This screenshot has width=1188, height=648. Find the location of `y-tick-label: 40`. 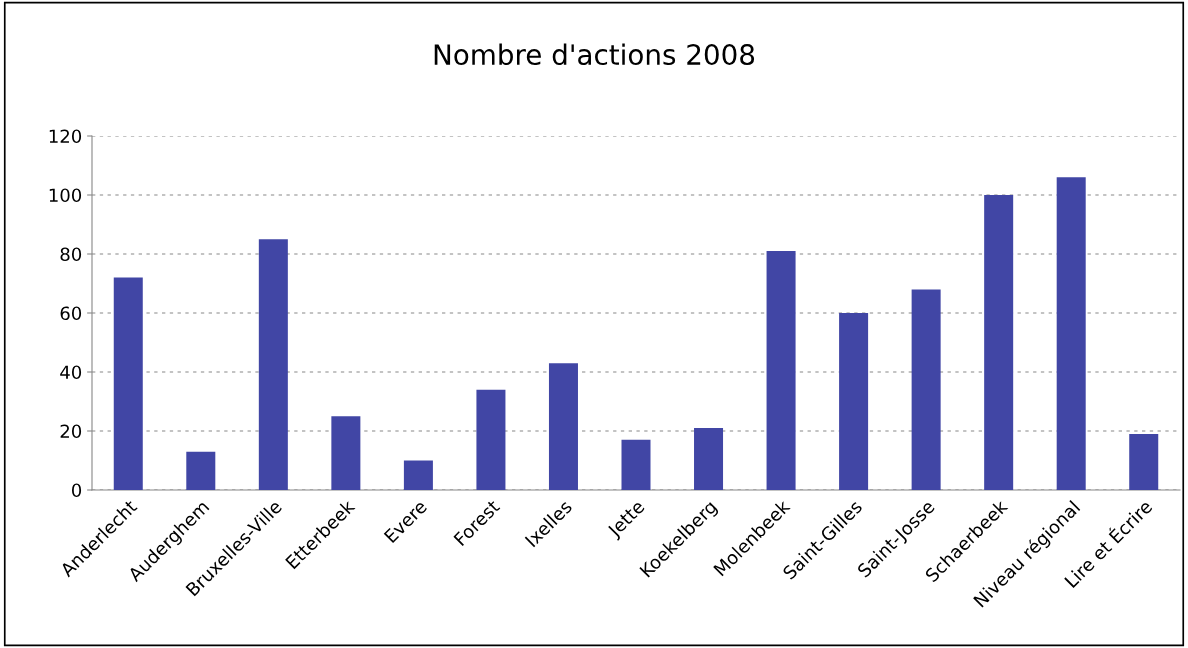

y-tick-label: 40 is located at coordinates (71, 372).